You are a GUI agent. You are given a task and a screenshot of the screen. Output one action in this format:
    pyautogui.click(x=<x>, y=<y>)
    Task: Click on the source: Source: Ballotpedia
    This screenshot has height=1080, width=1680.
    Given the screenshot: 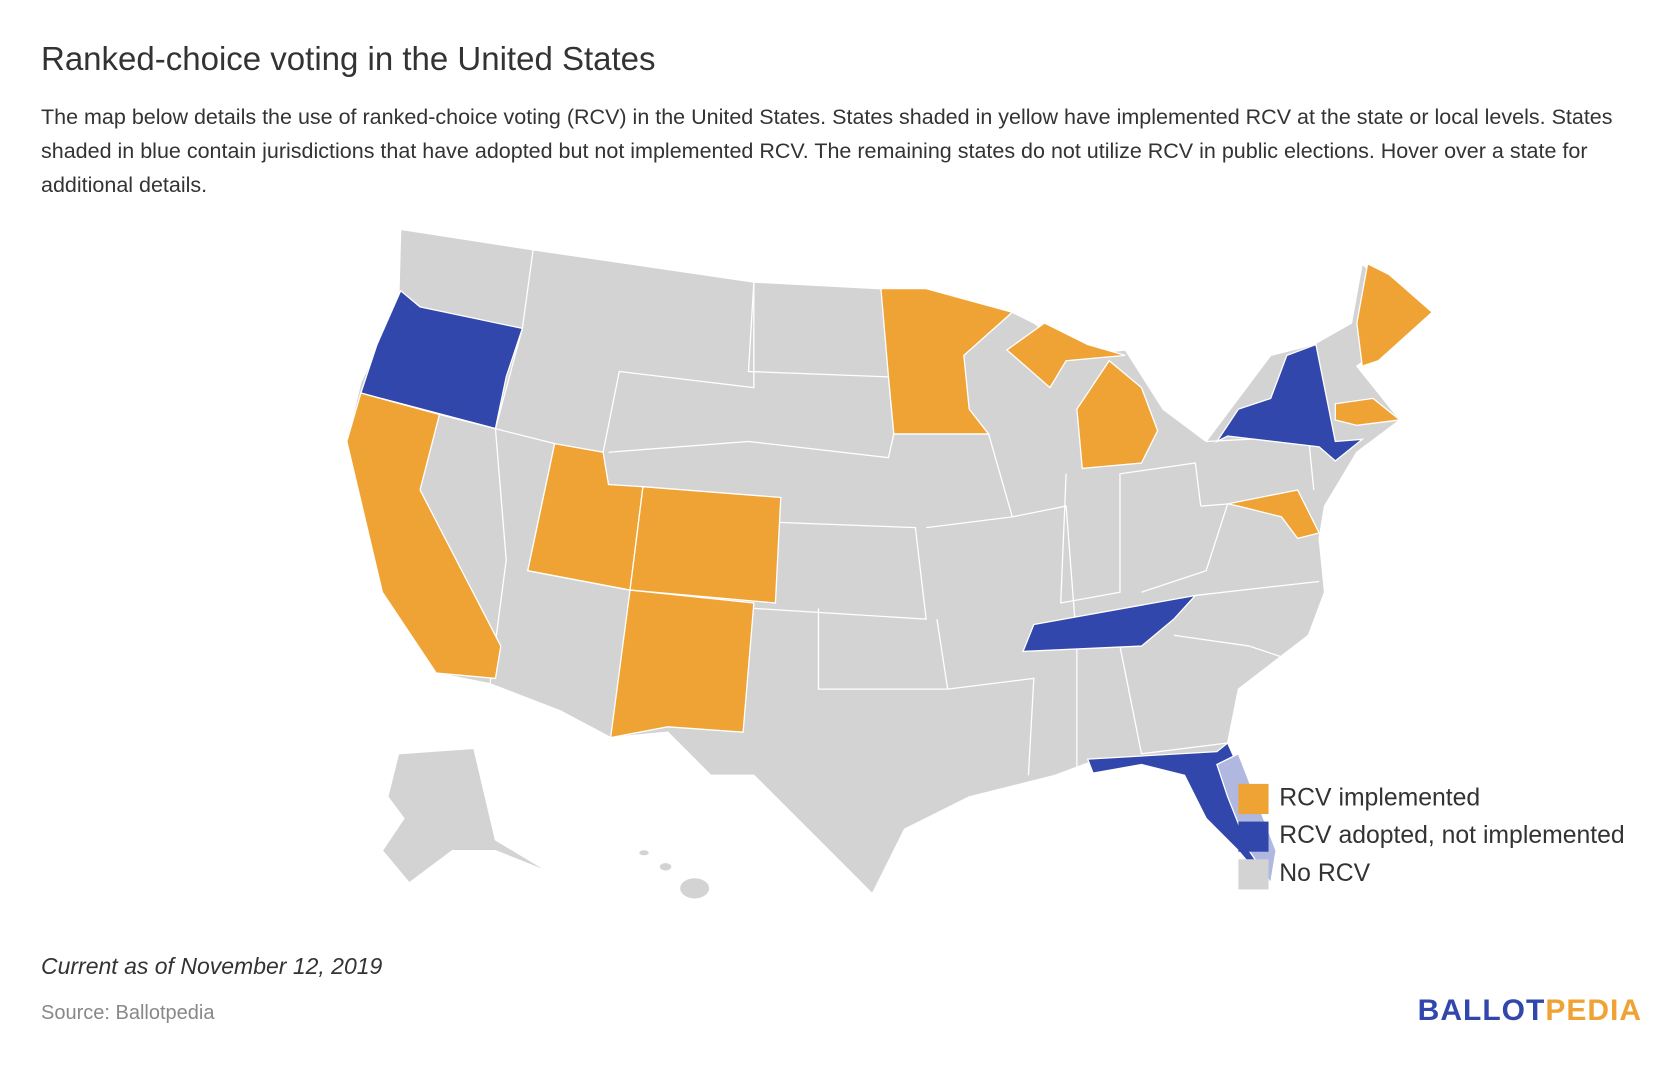 What is the action you would take?
    pyautogui.click(x=128, y=1013)
    